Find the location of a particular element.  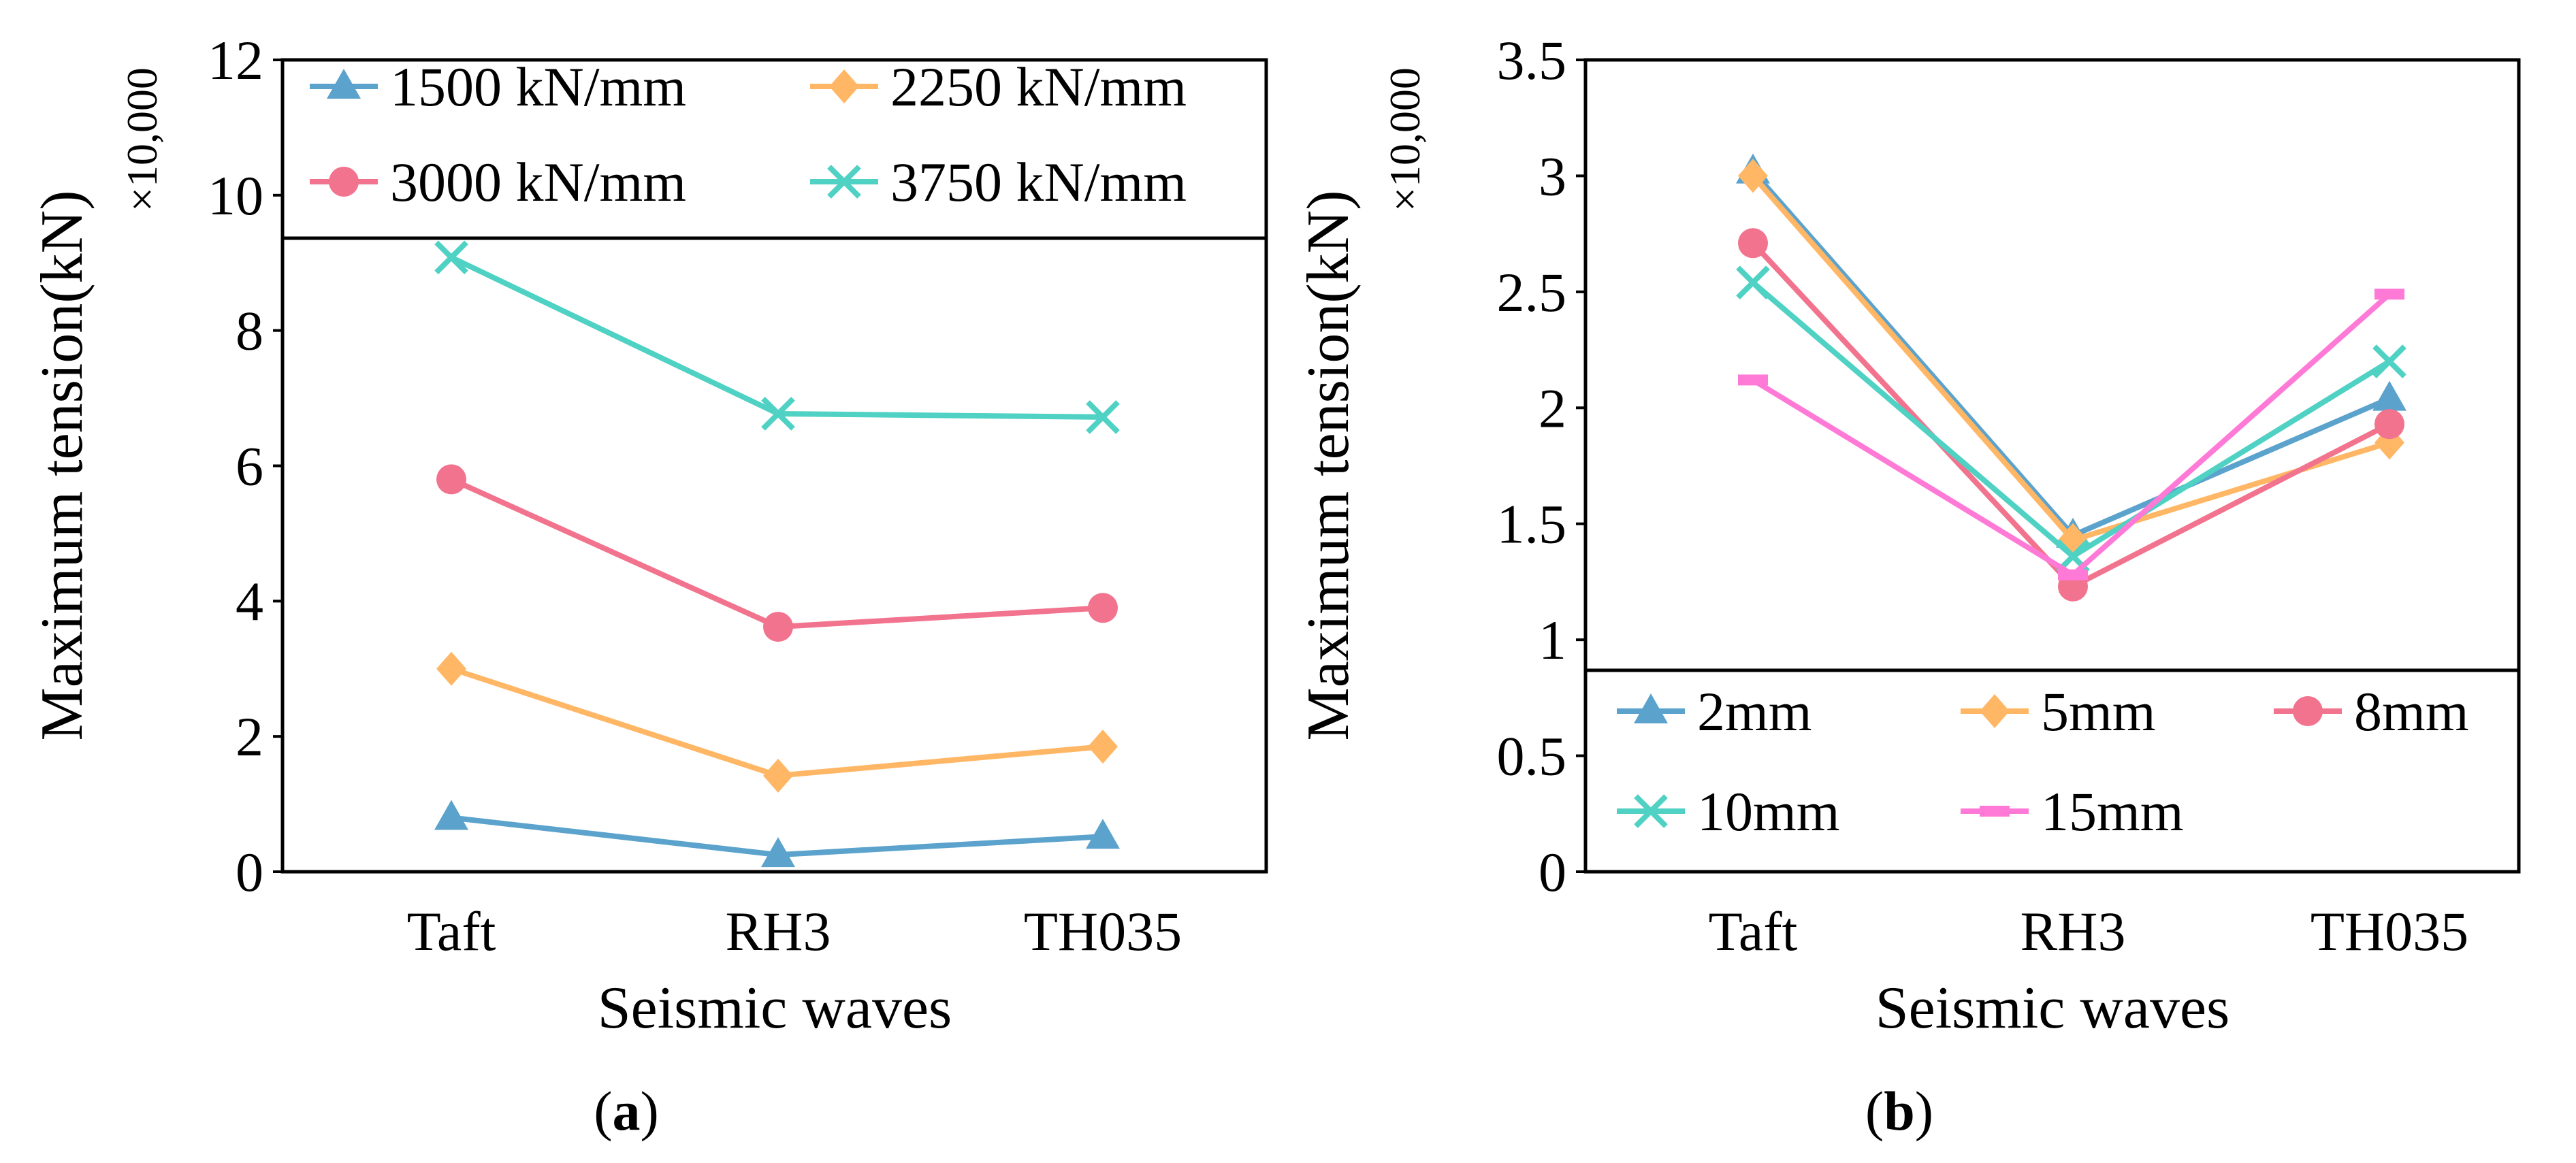

y-tick-label: 12 is located at coordinates (236, 60).